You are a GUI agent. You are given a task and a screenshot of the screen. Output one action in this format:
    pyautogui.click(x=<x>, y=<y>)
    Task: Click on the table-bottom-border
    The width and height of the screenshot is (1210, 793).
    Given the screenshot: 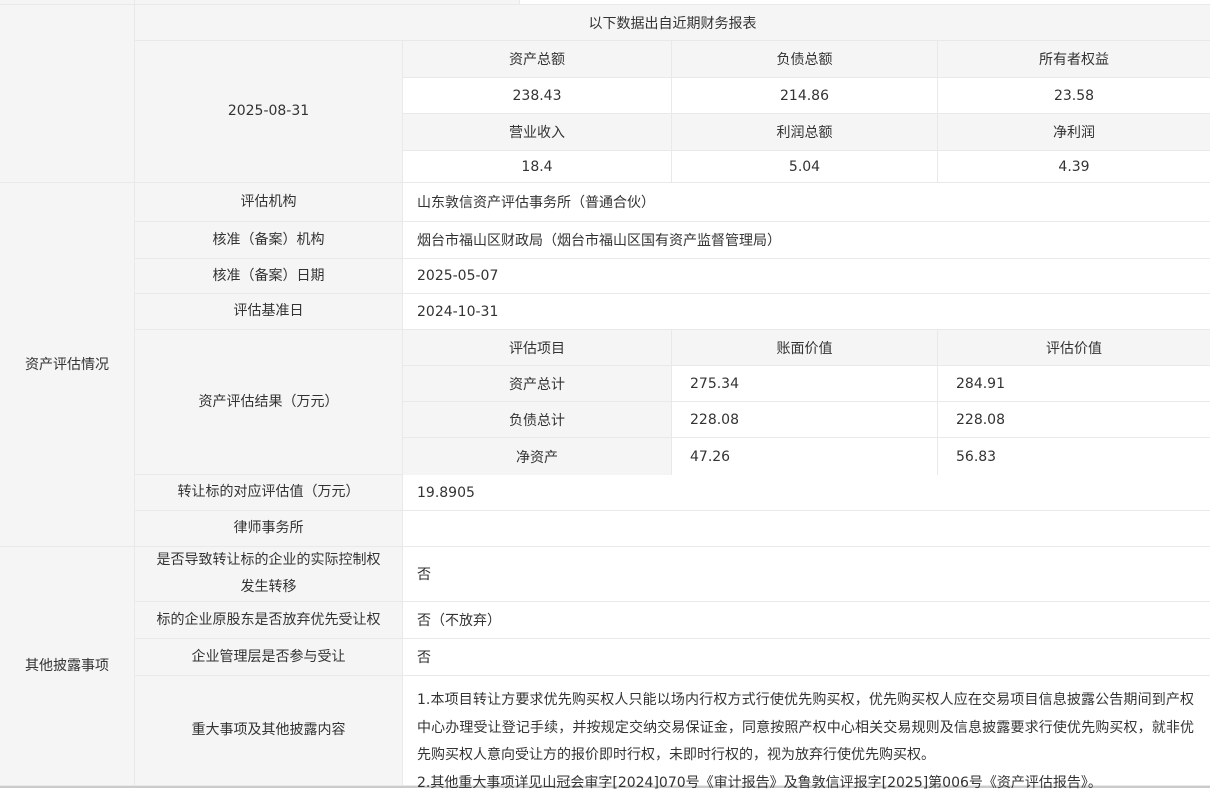 What is the action you would take?
    pyautogui.click(x=605, y=787)
    